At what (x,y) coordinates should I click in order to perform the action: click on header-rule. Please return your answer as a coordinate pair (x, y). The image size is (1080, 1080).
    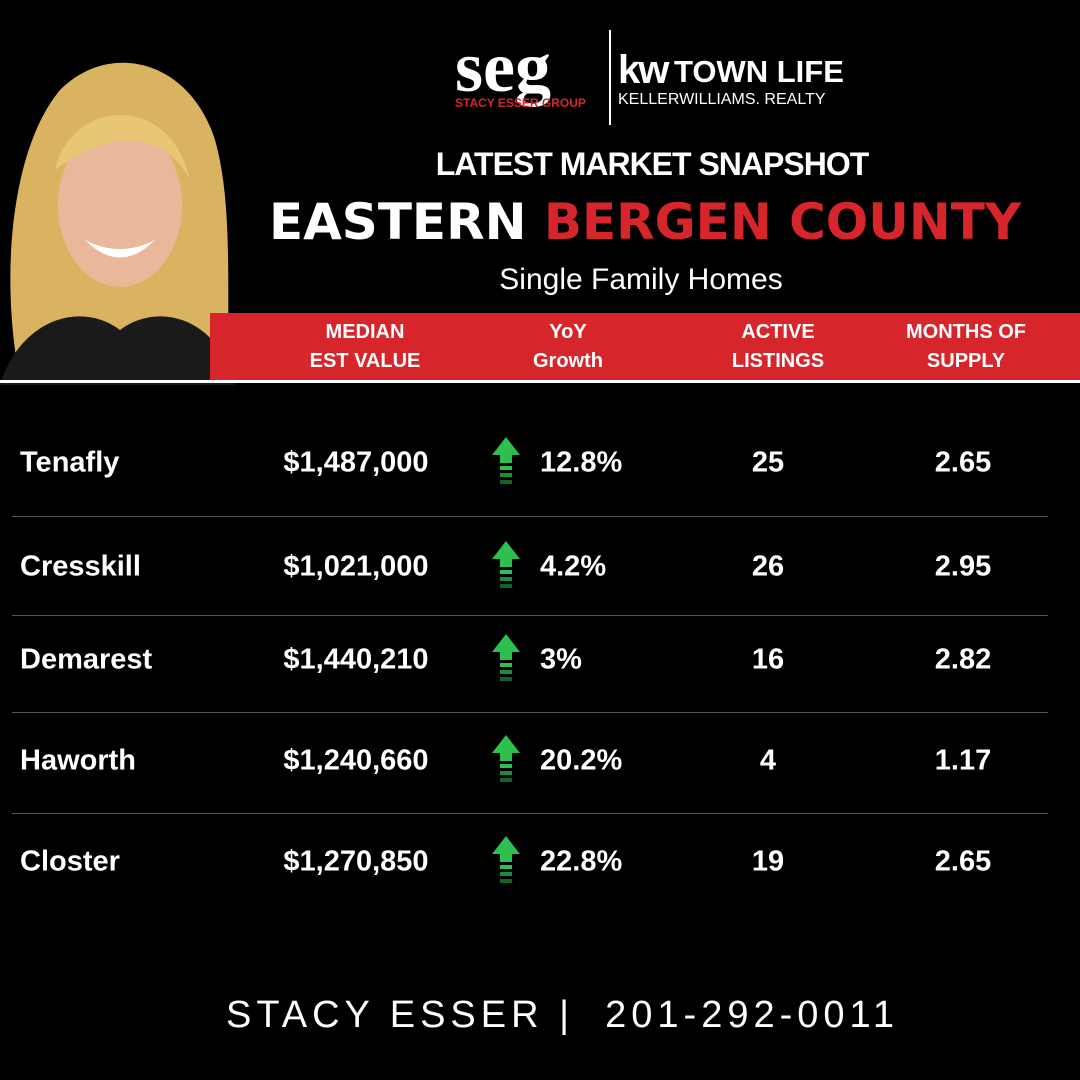
    Looking at the image, I should click on (540, 381).